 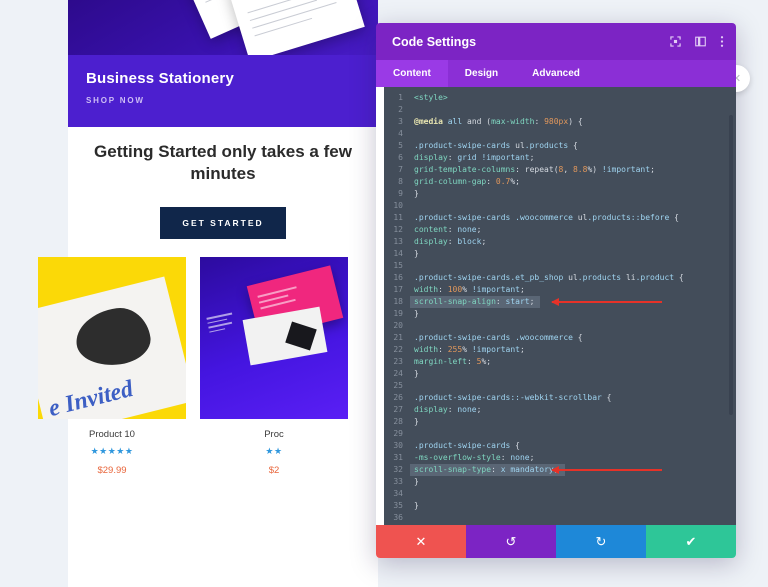 I want to click on line-number: 24, so click(x=398, y=373).